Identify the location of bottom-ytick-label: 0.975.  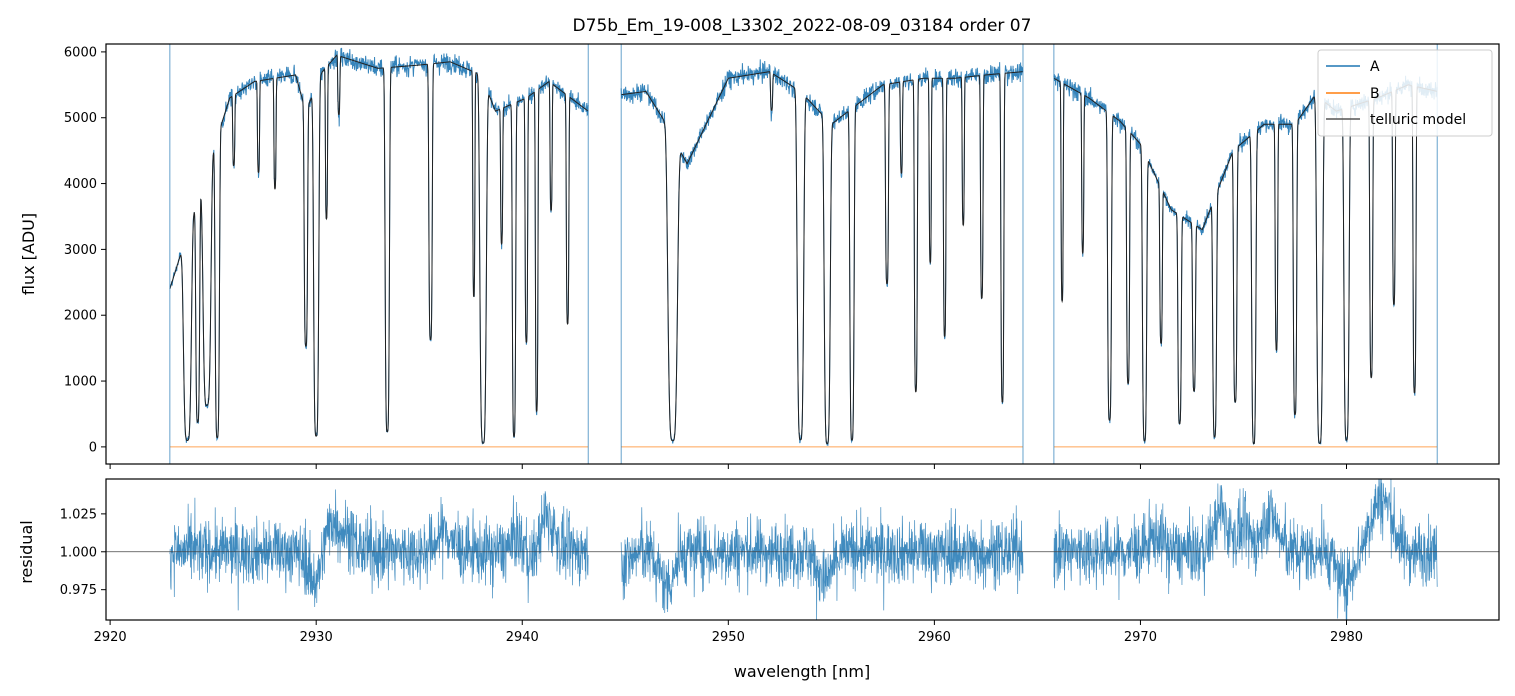
(78, 590).